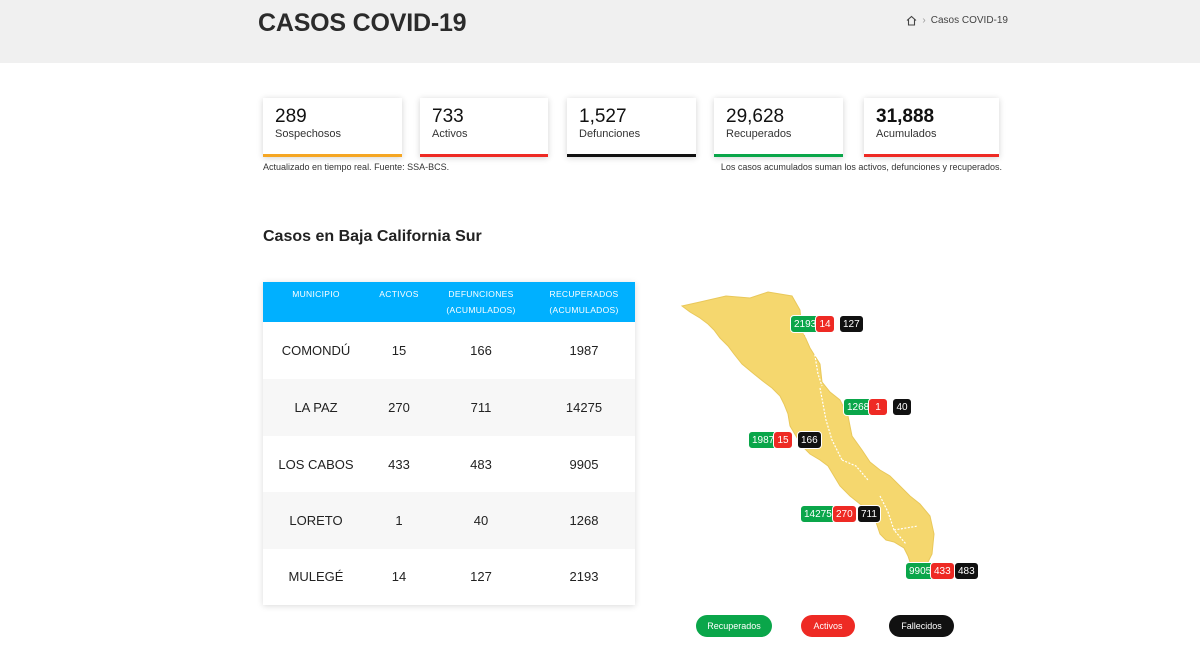 This screenshot has width=1200, height=666. What do you see at coordinates (825, 324) in the screenshot?
I see `mulege-activos-badge: 14` at bounding box center [825, 324].